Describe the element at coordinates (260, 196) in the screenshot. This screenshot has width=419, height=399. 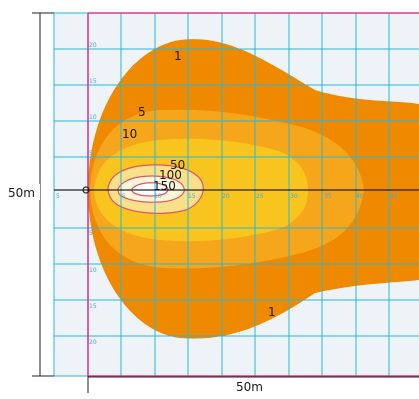
I see `tick-axis-6: 25` at that location.